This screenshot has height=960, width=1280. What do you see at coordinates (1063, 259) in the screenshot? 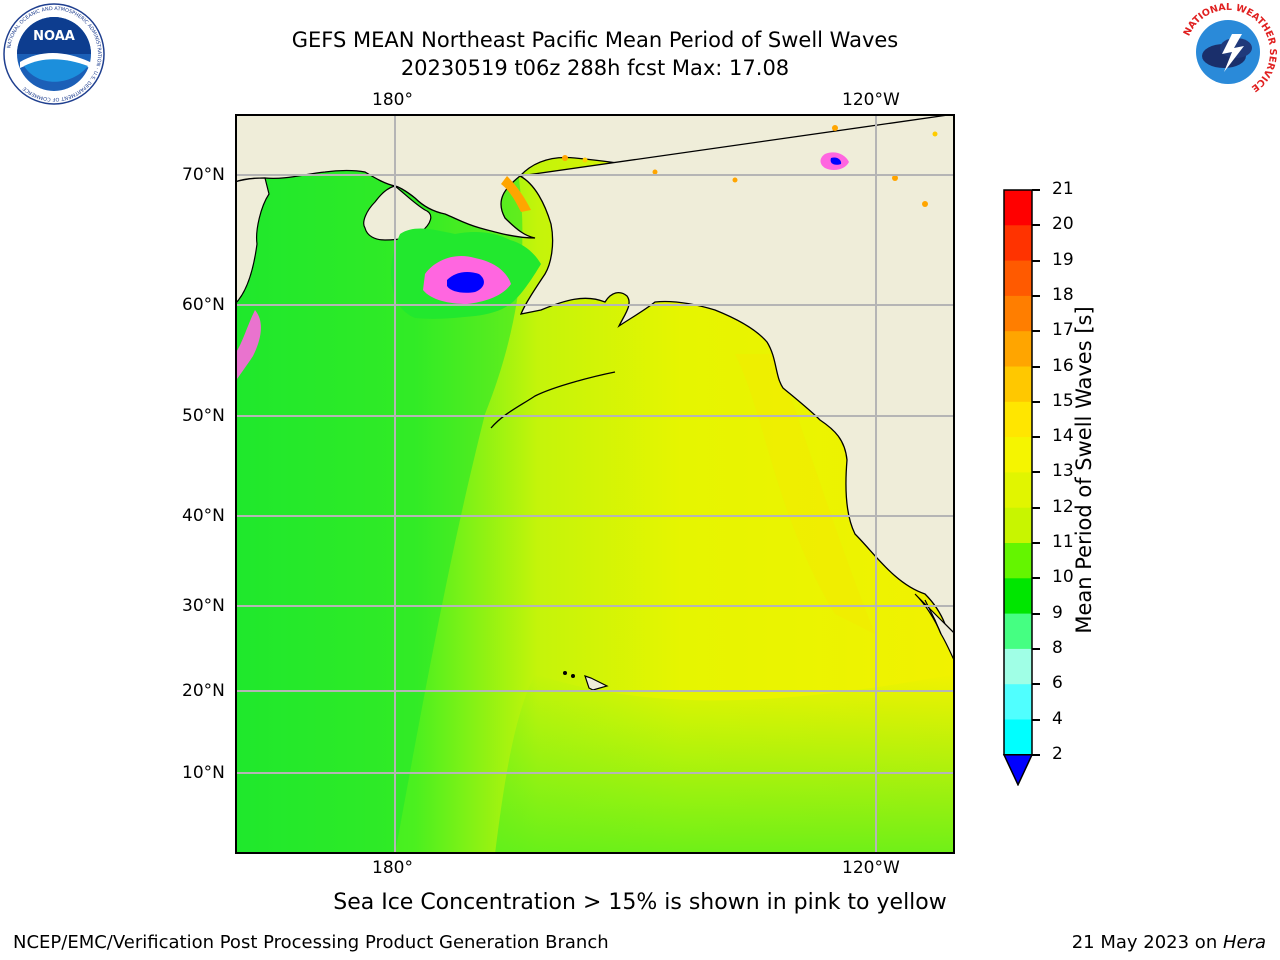
I see `colorbar-tick-label: 19` at bounding box center [1063, 259].